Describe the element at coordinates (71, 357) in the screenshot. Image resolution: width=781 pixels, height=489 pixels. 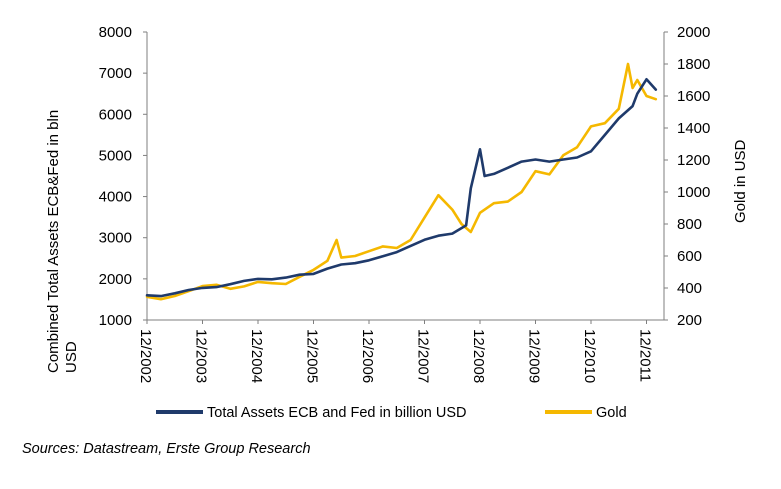
I see `left-axis-title-line2: USD` at that location.